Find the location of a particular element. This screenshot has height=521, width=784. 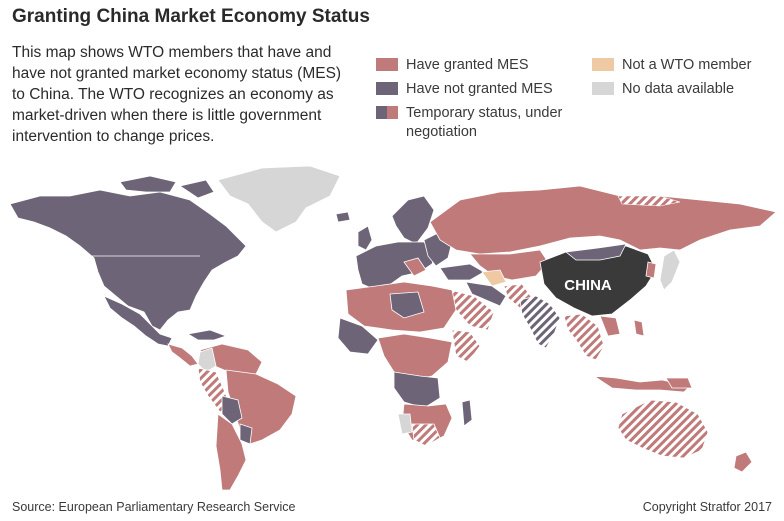

central-america is located at coordinates (183, 355).